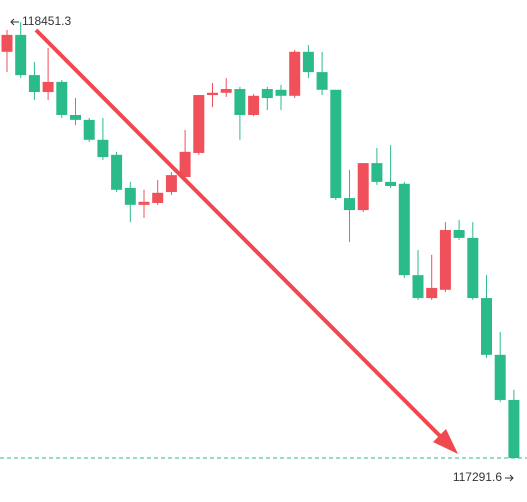 Image resolution: width=527 pixels, height=502 pixels. Describe the element at coordinates (511, 478) in the screenshot. I see `min-arrow-head` at that location.